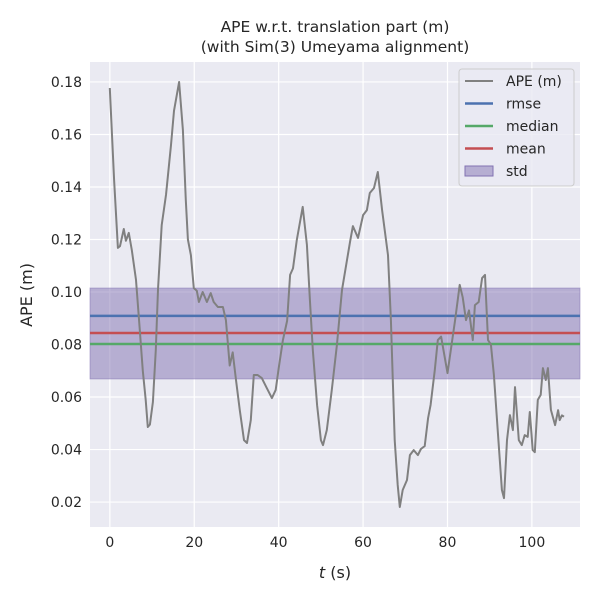  What do you see at coordinates (66, 83) in the screenshot?
I see `y-tick-label: 0.18` at bounding box center [66, 83].